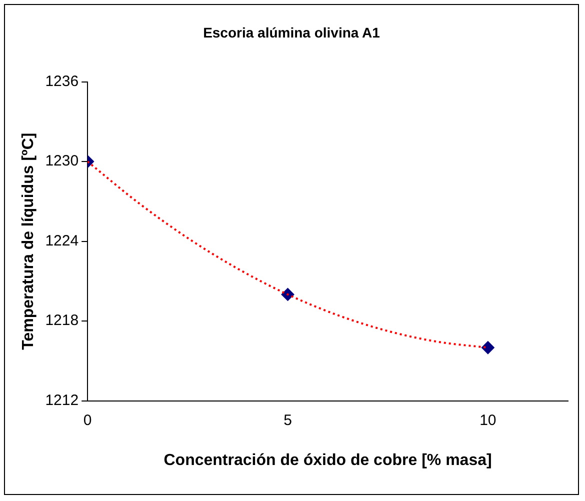 Image resolution: width=585 pixels, height=501 pixels. Describe the element at coordinates (29, 241) in the screenshot. I see `y-axis-title: Temperatura de líquidus [ºC]` at that location.